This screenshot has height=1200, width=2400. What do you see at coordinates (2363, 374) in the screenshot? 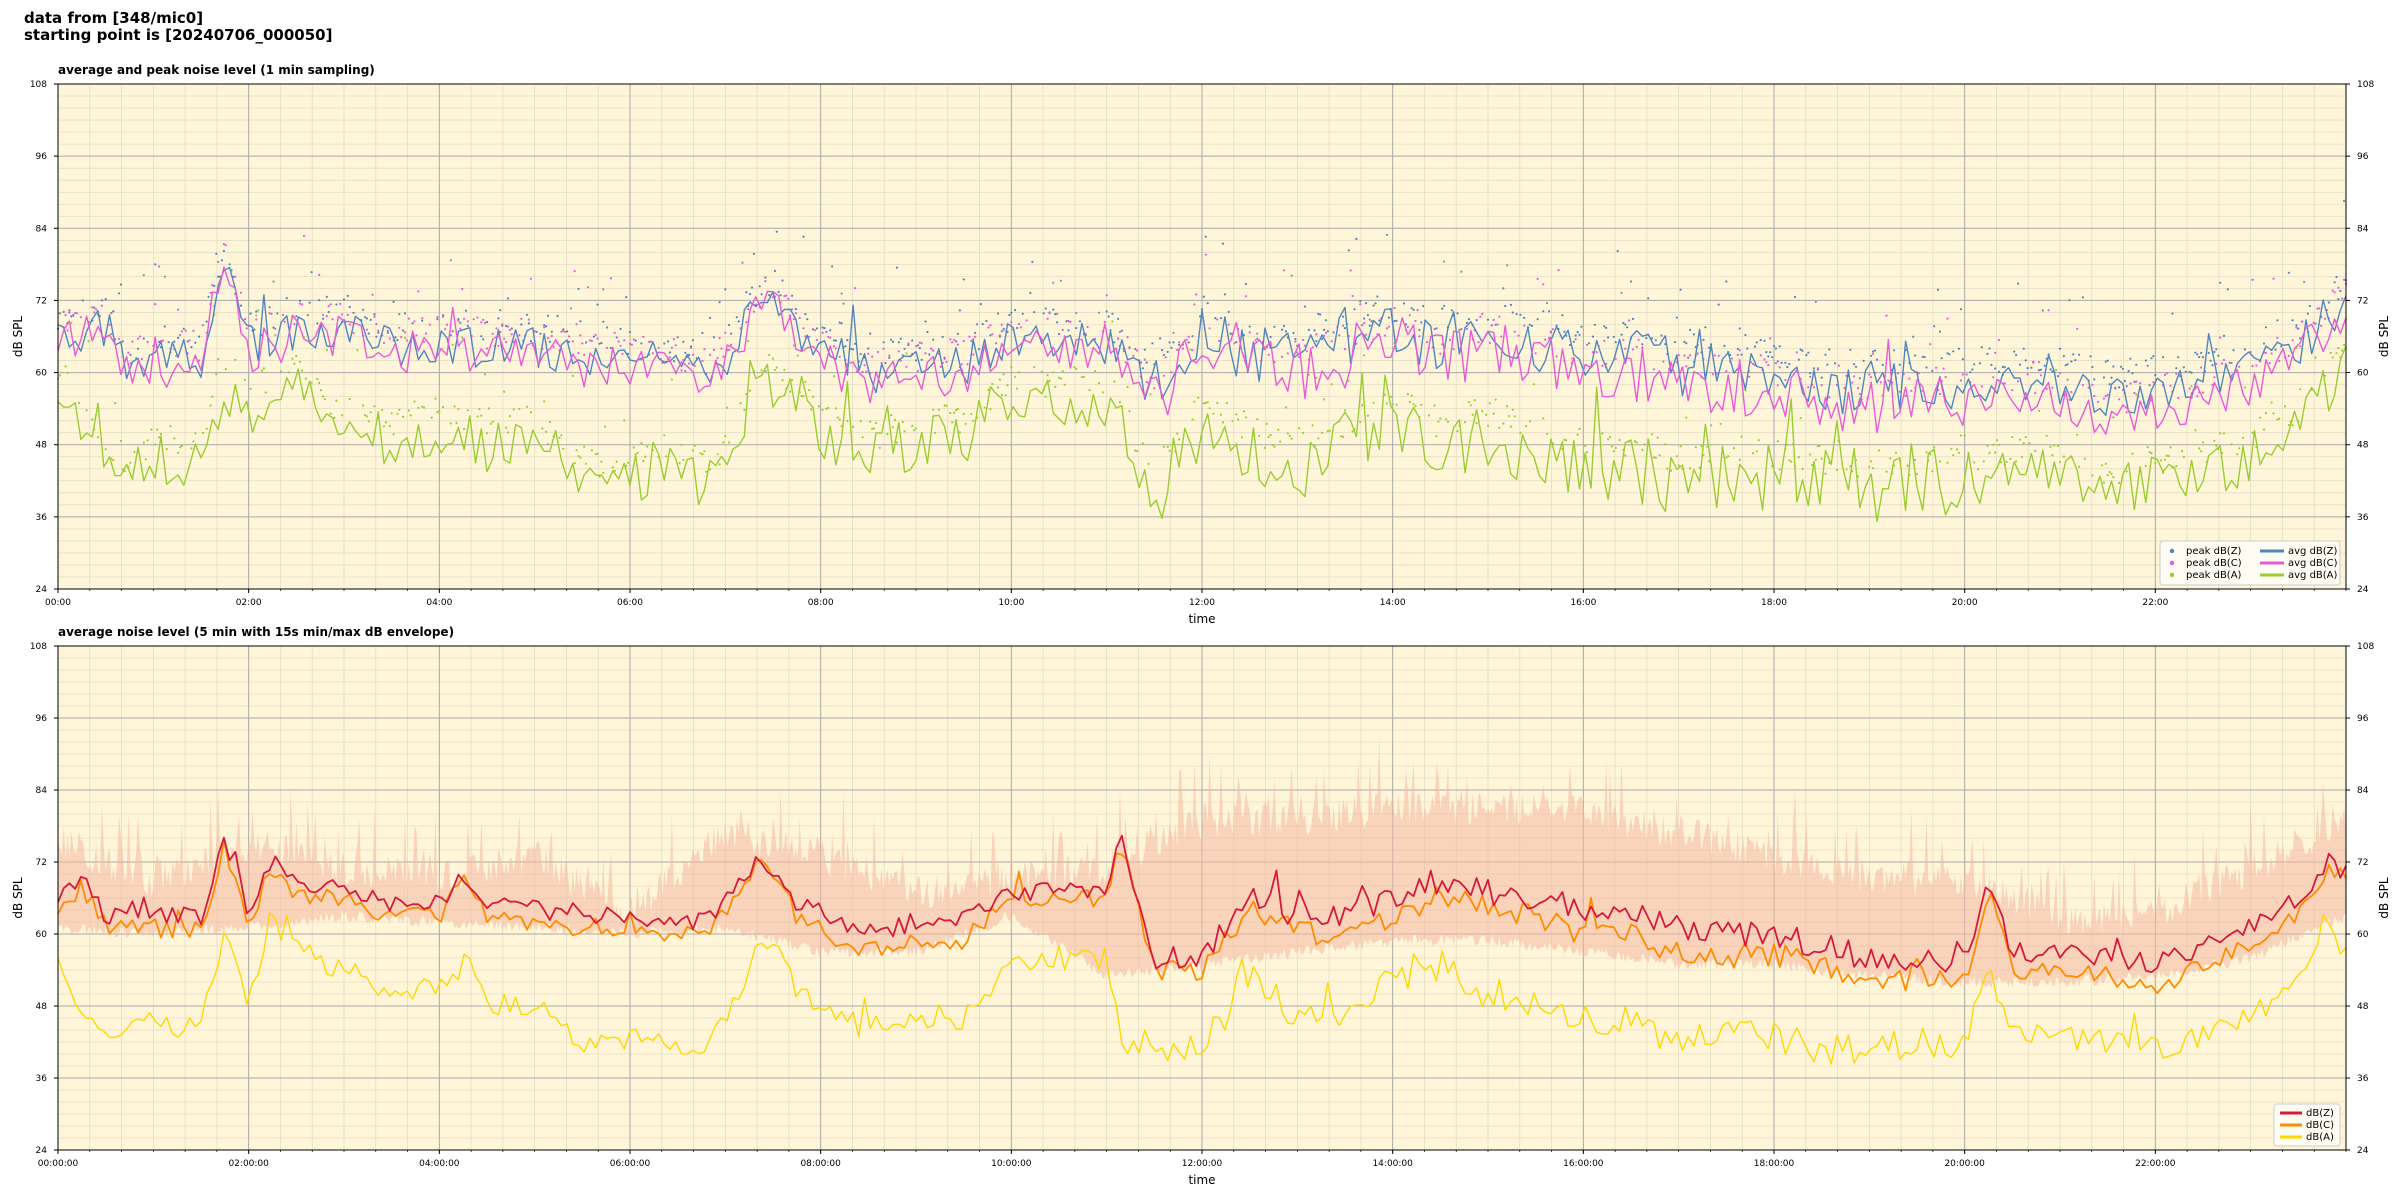
I see `y-tick-label-right: 60` at bounding box center [2363, 374].